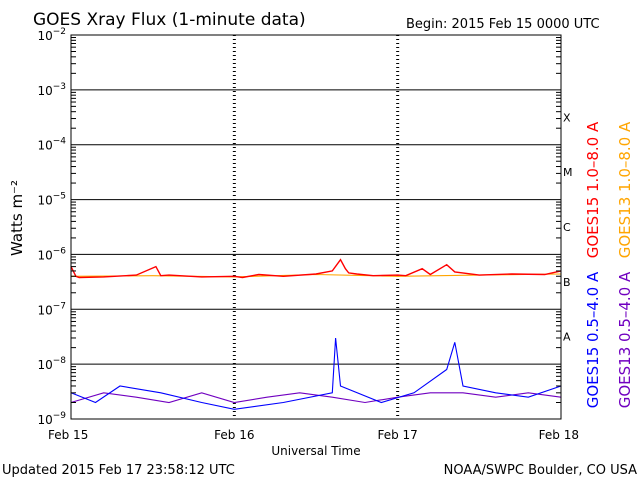  I want to click on y-axis-label: Watts m⁻², so click(17, 218).